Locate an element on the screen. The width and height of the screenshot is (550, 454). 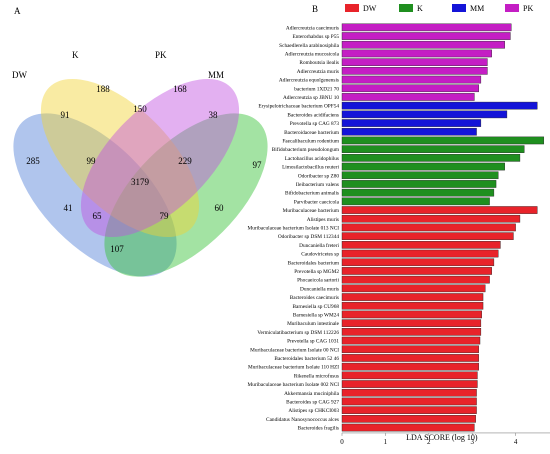
legend-swatch-k is located at coordinates (406, 8).